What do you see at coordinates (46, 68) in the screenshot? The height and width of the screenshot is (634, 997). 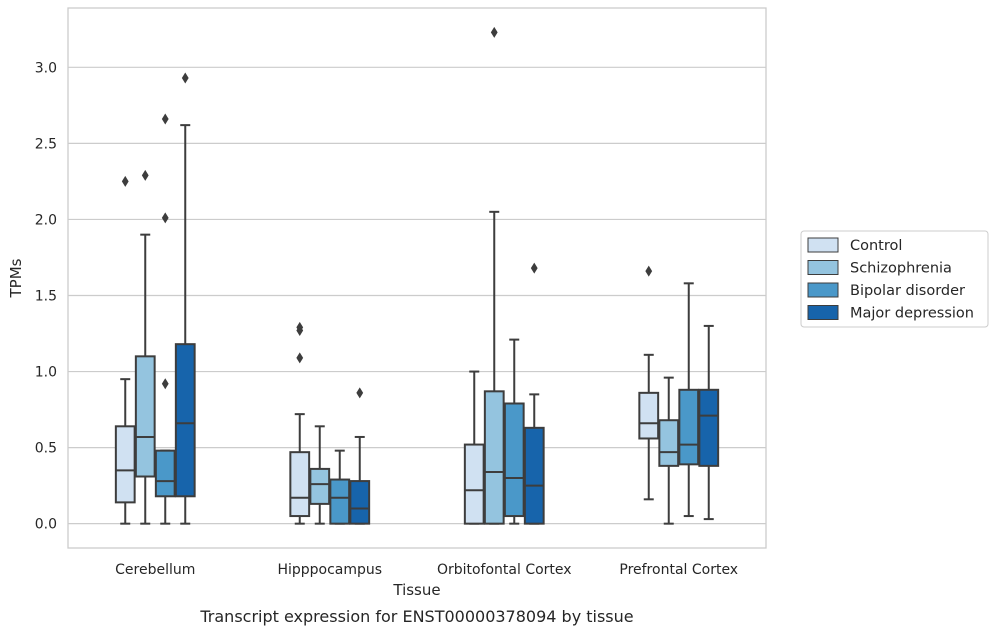 I see `y-tick-label: 3.0` at bounding box center [46, 68].